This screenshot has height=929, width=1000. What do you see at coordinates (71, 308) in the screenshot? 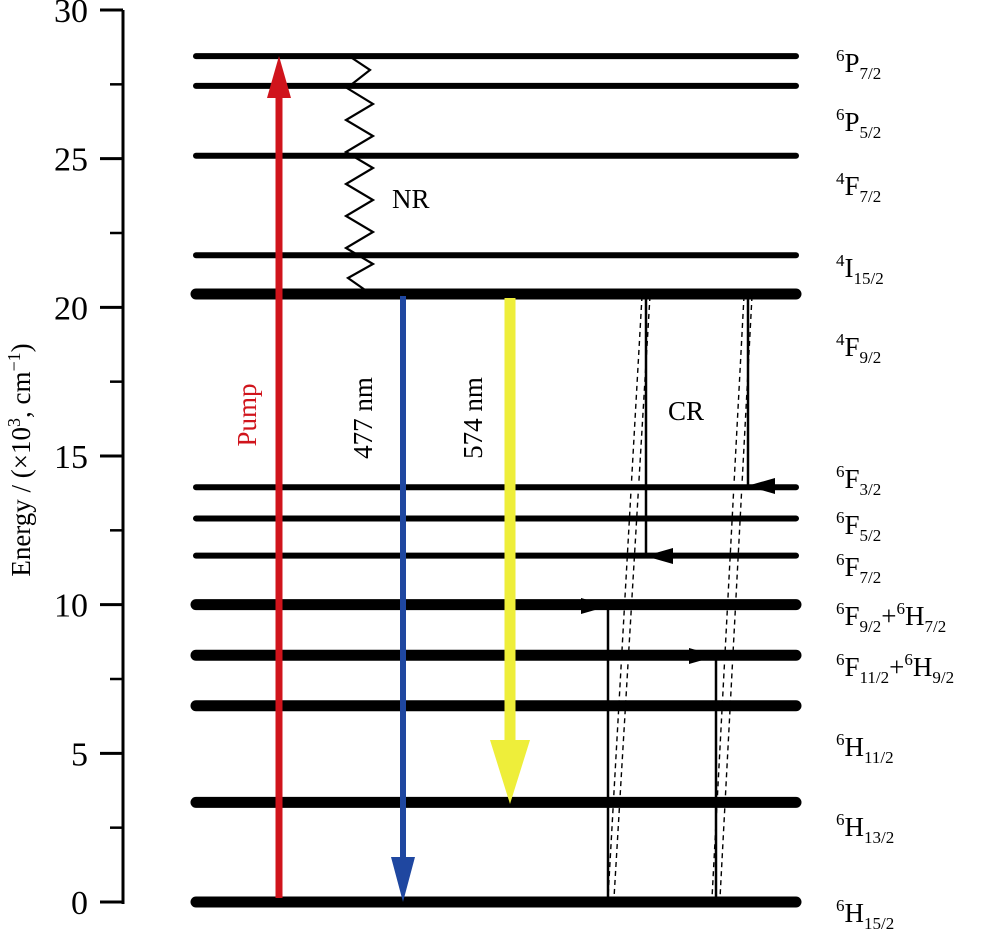
I see `y-axis-tick-label: 20` at bounding box center [71, 308].